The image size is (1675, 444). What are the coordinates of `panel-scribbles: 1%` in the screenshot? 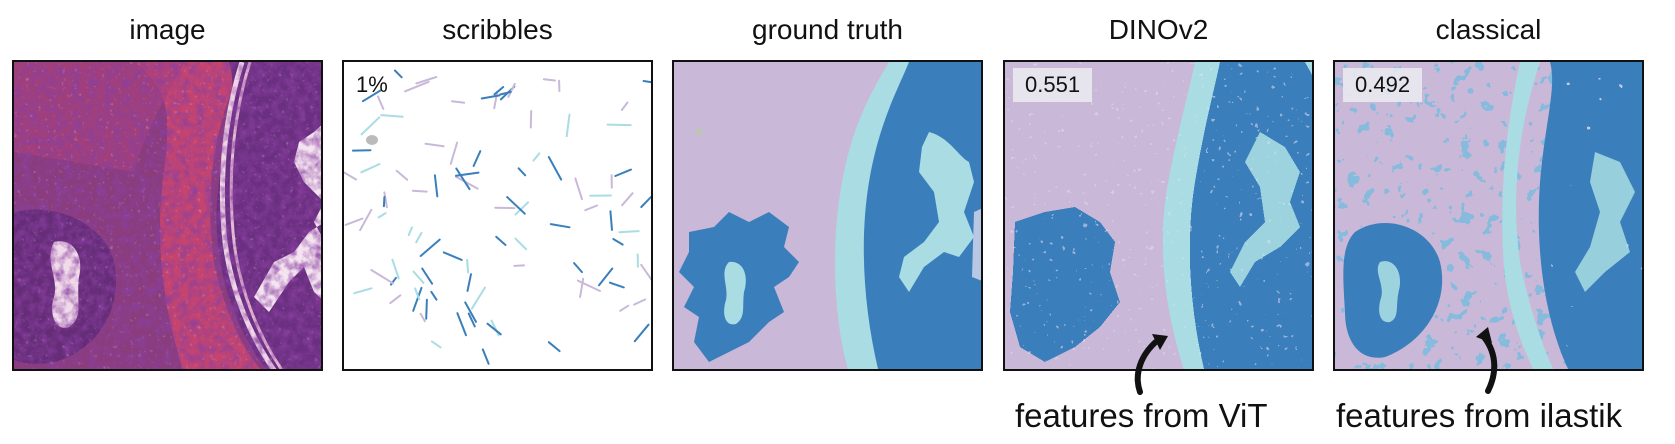 It's located at (497, 215).